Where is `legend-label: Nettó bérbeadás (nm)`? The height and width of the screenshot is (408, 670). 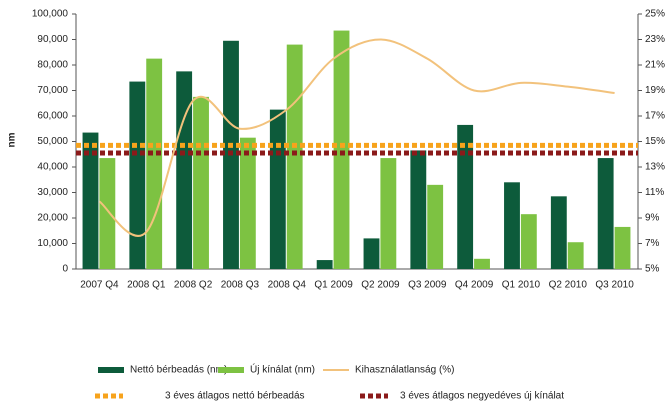 legend-label: Nettó bérbeadás (nm) is located at coordinates (178, 370).